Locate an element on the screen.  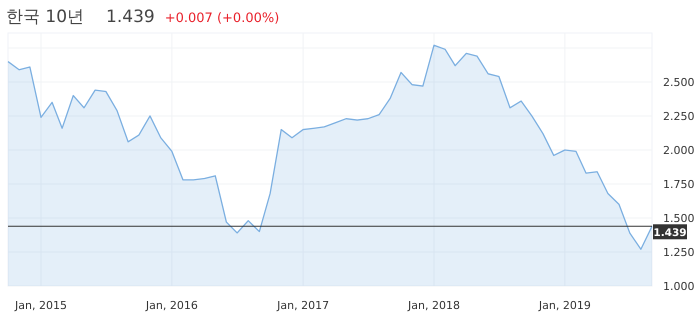
chart-title: 한국 10년 is located at coordinates (45, 17).